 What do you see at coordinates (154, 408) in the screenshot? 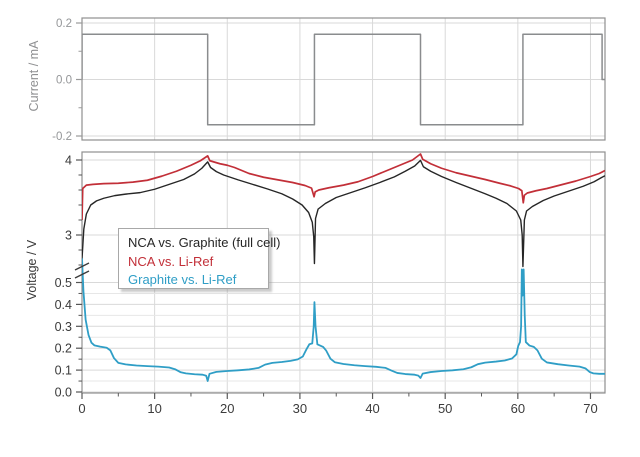
I see `x-tick-label: 10` at bounding box center [154, 408].